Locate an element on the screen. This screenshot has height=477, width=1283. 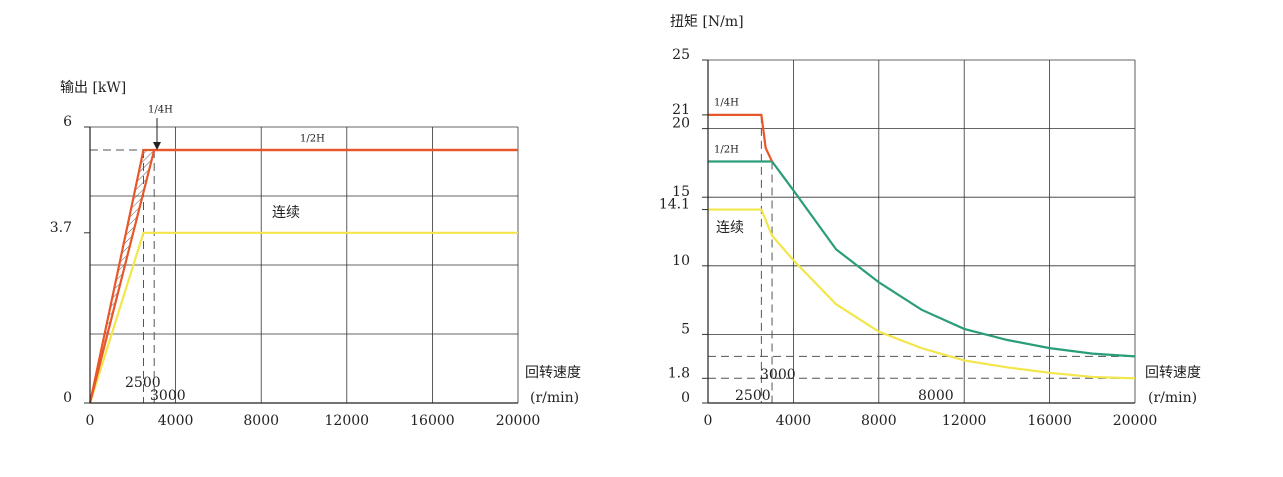
y-tick-label: 15 is located at coordinates (681, 192).